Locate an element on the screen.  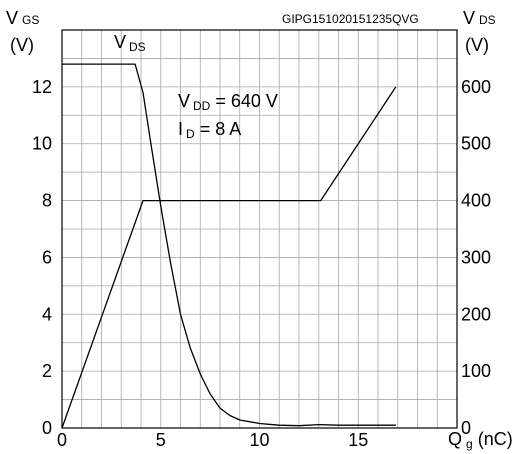
right-tick-label: 0 is located at coordinates (466, 428).